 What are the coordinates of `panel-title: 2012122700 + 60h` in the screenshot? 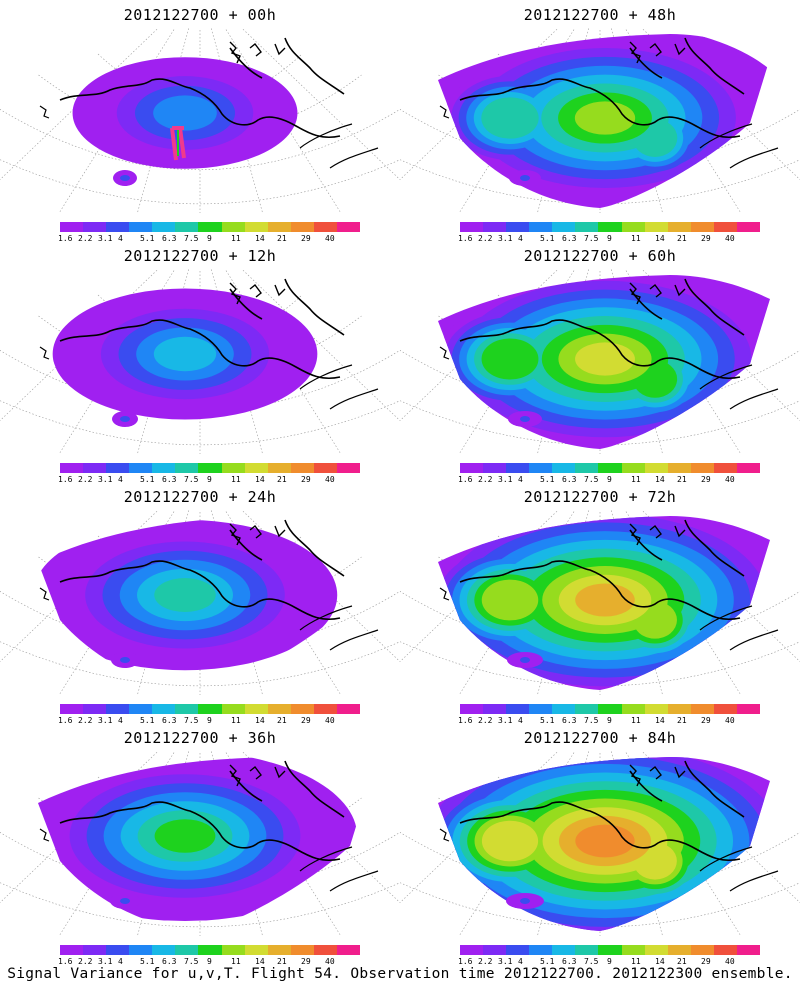 It's located at (600, 256).